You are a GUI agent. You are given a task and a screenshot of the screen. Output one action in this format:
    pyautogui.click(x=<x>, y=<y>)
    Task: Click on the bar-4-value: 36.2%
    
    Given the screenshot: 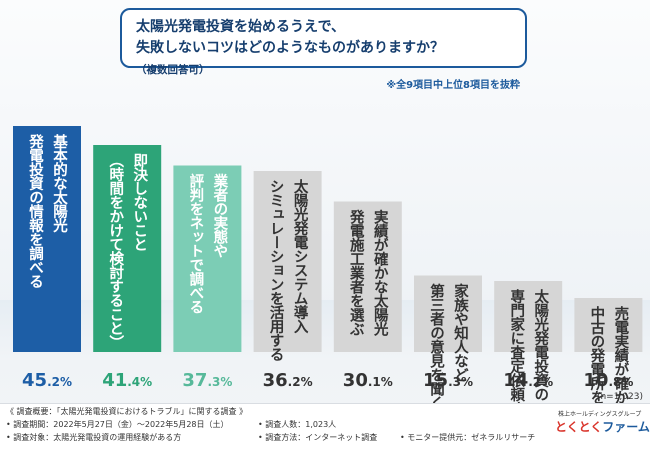 What is the action you would take?
    pyautogui.click(x=288, y=380)
    